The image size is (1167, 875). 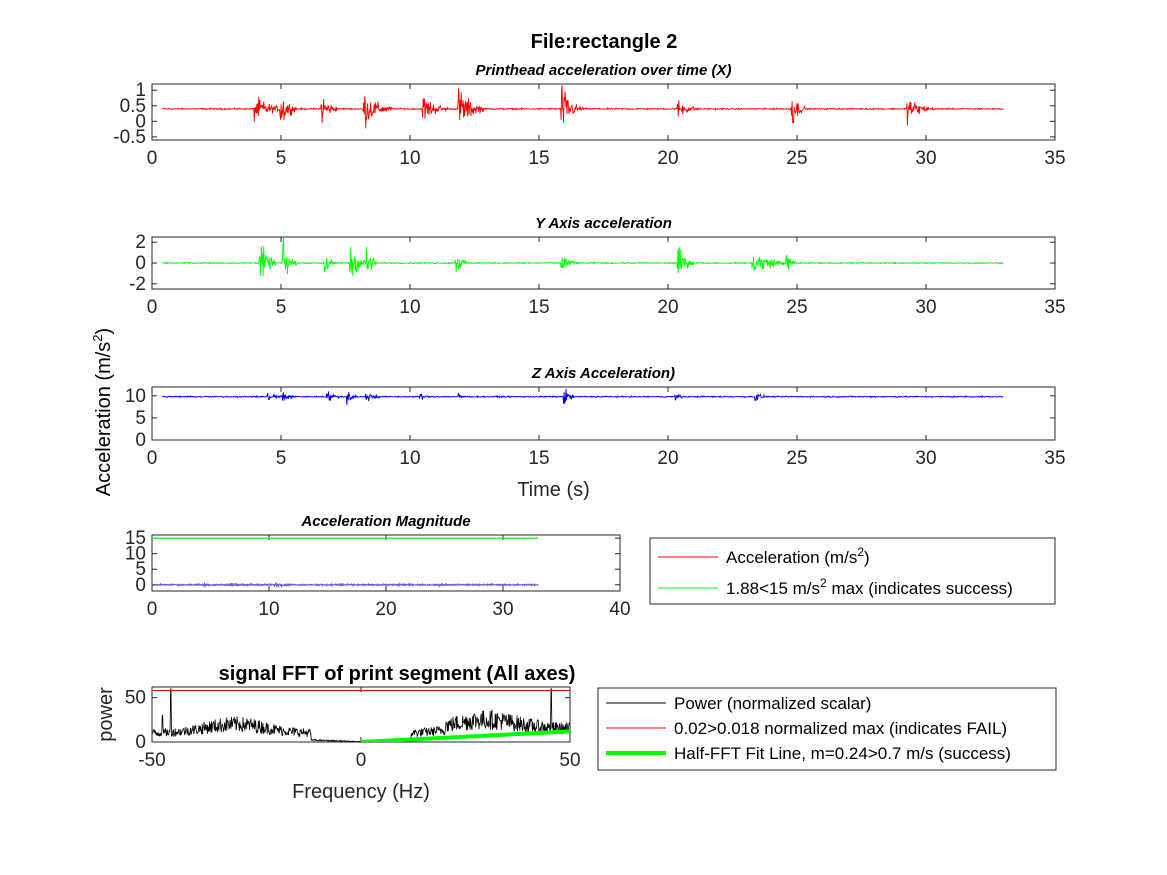 What do you see at coordinates (151, 760) in the screenshot?
I see `x-tick-label: -50` at bounding box center [151, 760].